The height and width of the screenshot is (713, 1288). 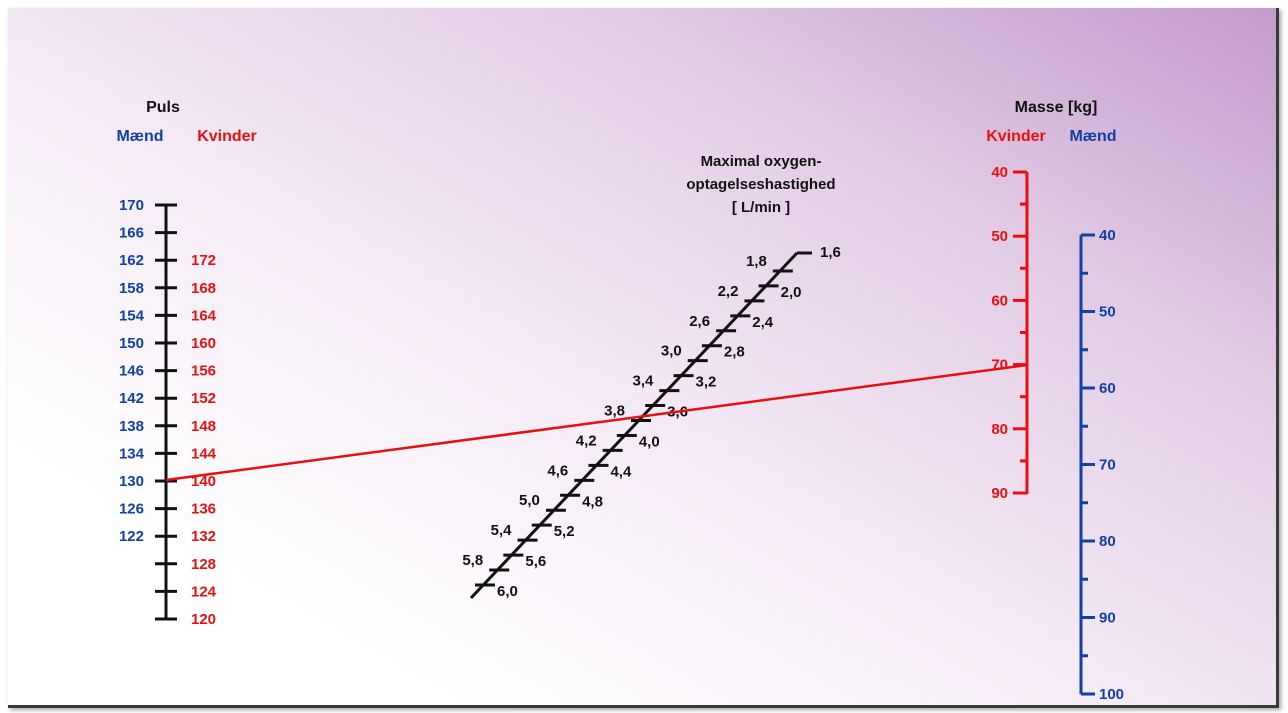 What do you see at coordinates (728, 291) in the screenshot?
I see `vo2-tick-label: 2,2` at bounding box center [728, 291].